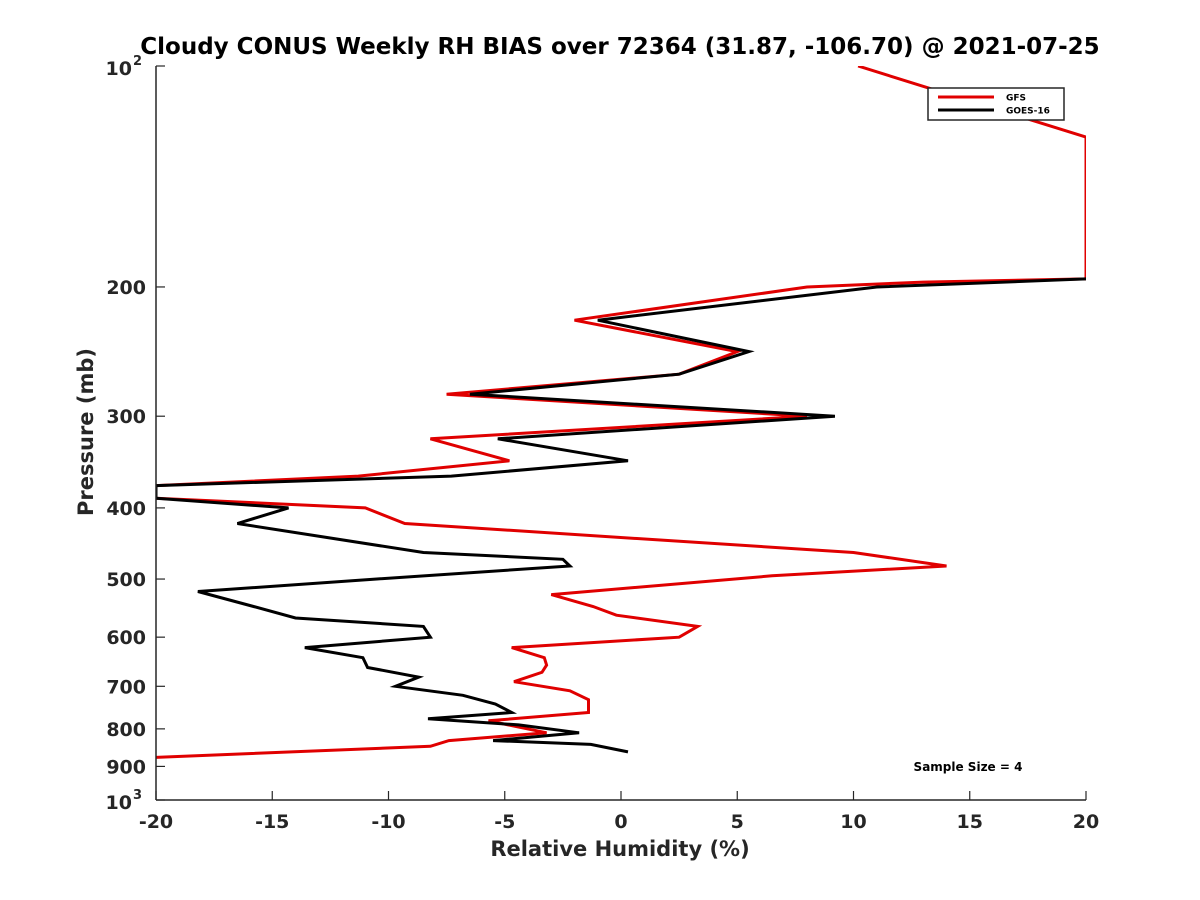 The width and height of the screenshot is (1200, 900). I want to click on y-tick-label: 900, so click(126, 767).